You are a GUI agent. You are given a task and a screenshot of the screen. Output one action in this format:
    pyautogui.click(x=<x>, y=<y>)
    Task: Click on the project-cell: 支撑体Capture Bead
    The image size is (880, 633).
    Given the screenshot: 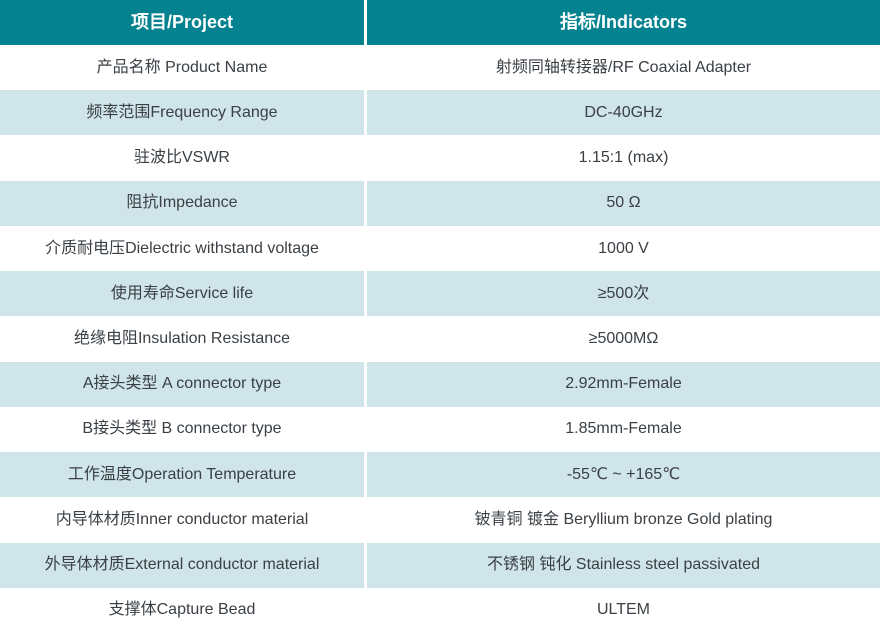 What is the action you would take?
    pyautogui.click(x=182, y=610)
    